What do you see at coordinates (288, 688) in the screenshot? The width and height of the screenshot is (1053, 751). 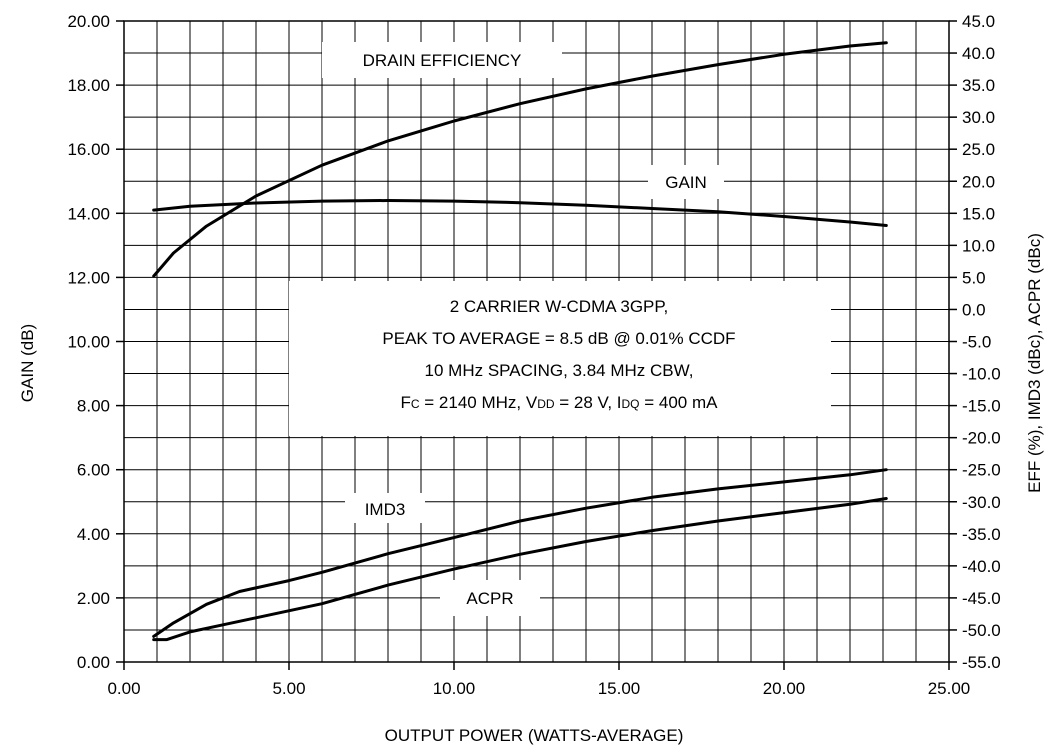 I see `x-tick-label: 5.00` at bounding box center [288, 688].